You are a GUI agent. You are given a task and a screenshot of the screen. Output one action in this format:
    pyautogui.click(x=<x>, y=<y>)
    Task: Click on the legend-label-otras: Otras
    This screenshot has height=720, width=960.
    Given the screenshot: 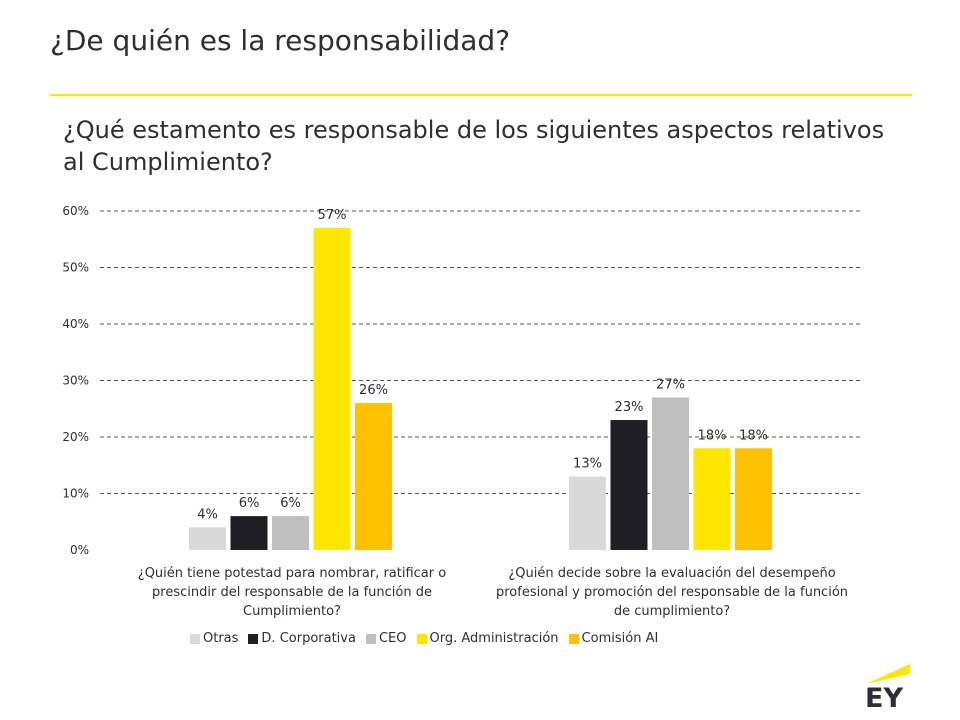 What is the action you would take?
    pyautogui.click(x=221, y=638)
    